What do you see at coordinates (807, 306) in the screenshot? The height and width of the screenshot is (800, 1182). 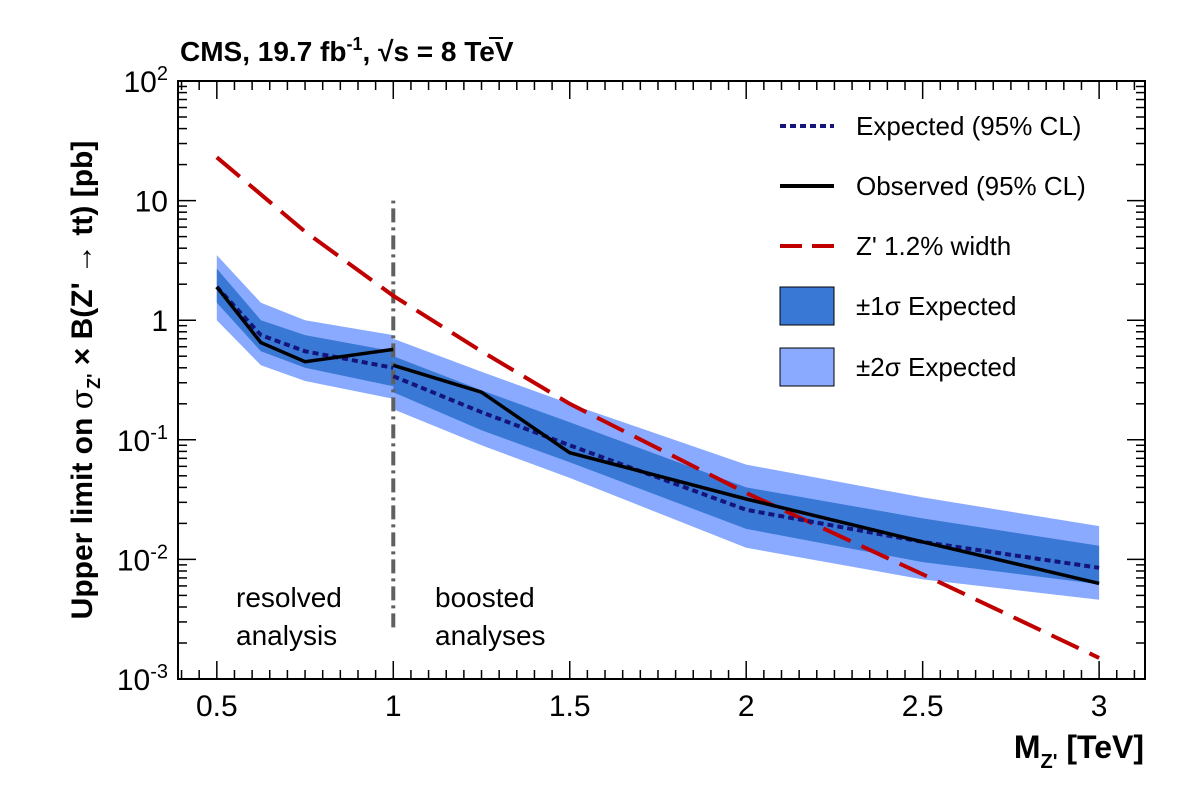 I see `legend-one-sigma-swatch` at bounding box center [807, 306].